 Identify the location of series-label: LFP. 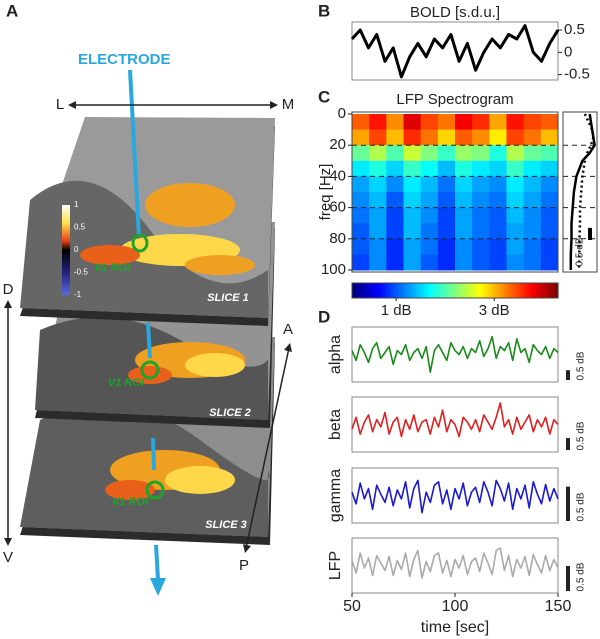
(335, 565).